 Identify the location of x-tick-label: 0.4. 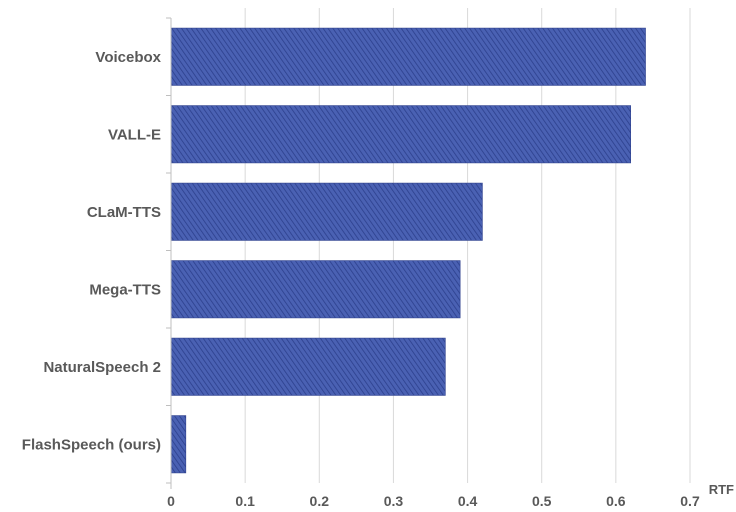
(468, 501).